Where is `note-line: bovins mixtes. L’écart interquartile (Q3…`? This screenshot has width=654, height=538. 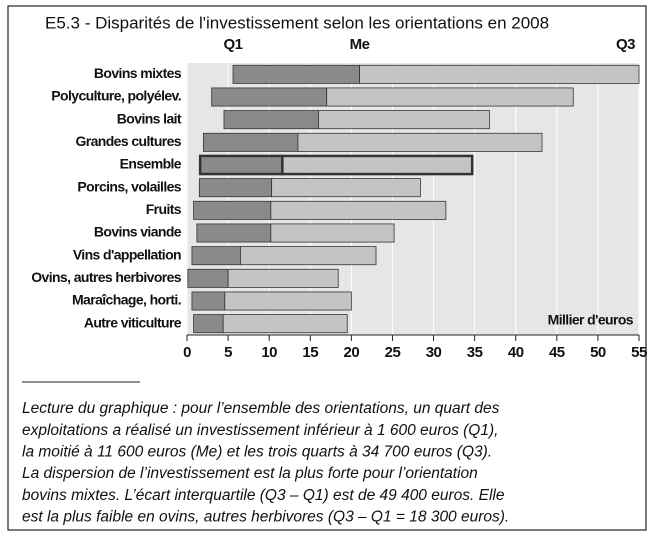
note-line: bovins mixtes. L’écart interquartile (Q3… is located at coordinates (263, 495).